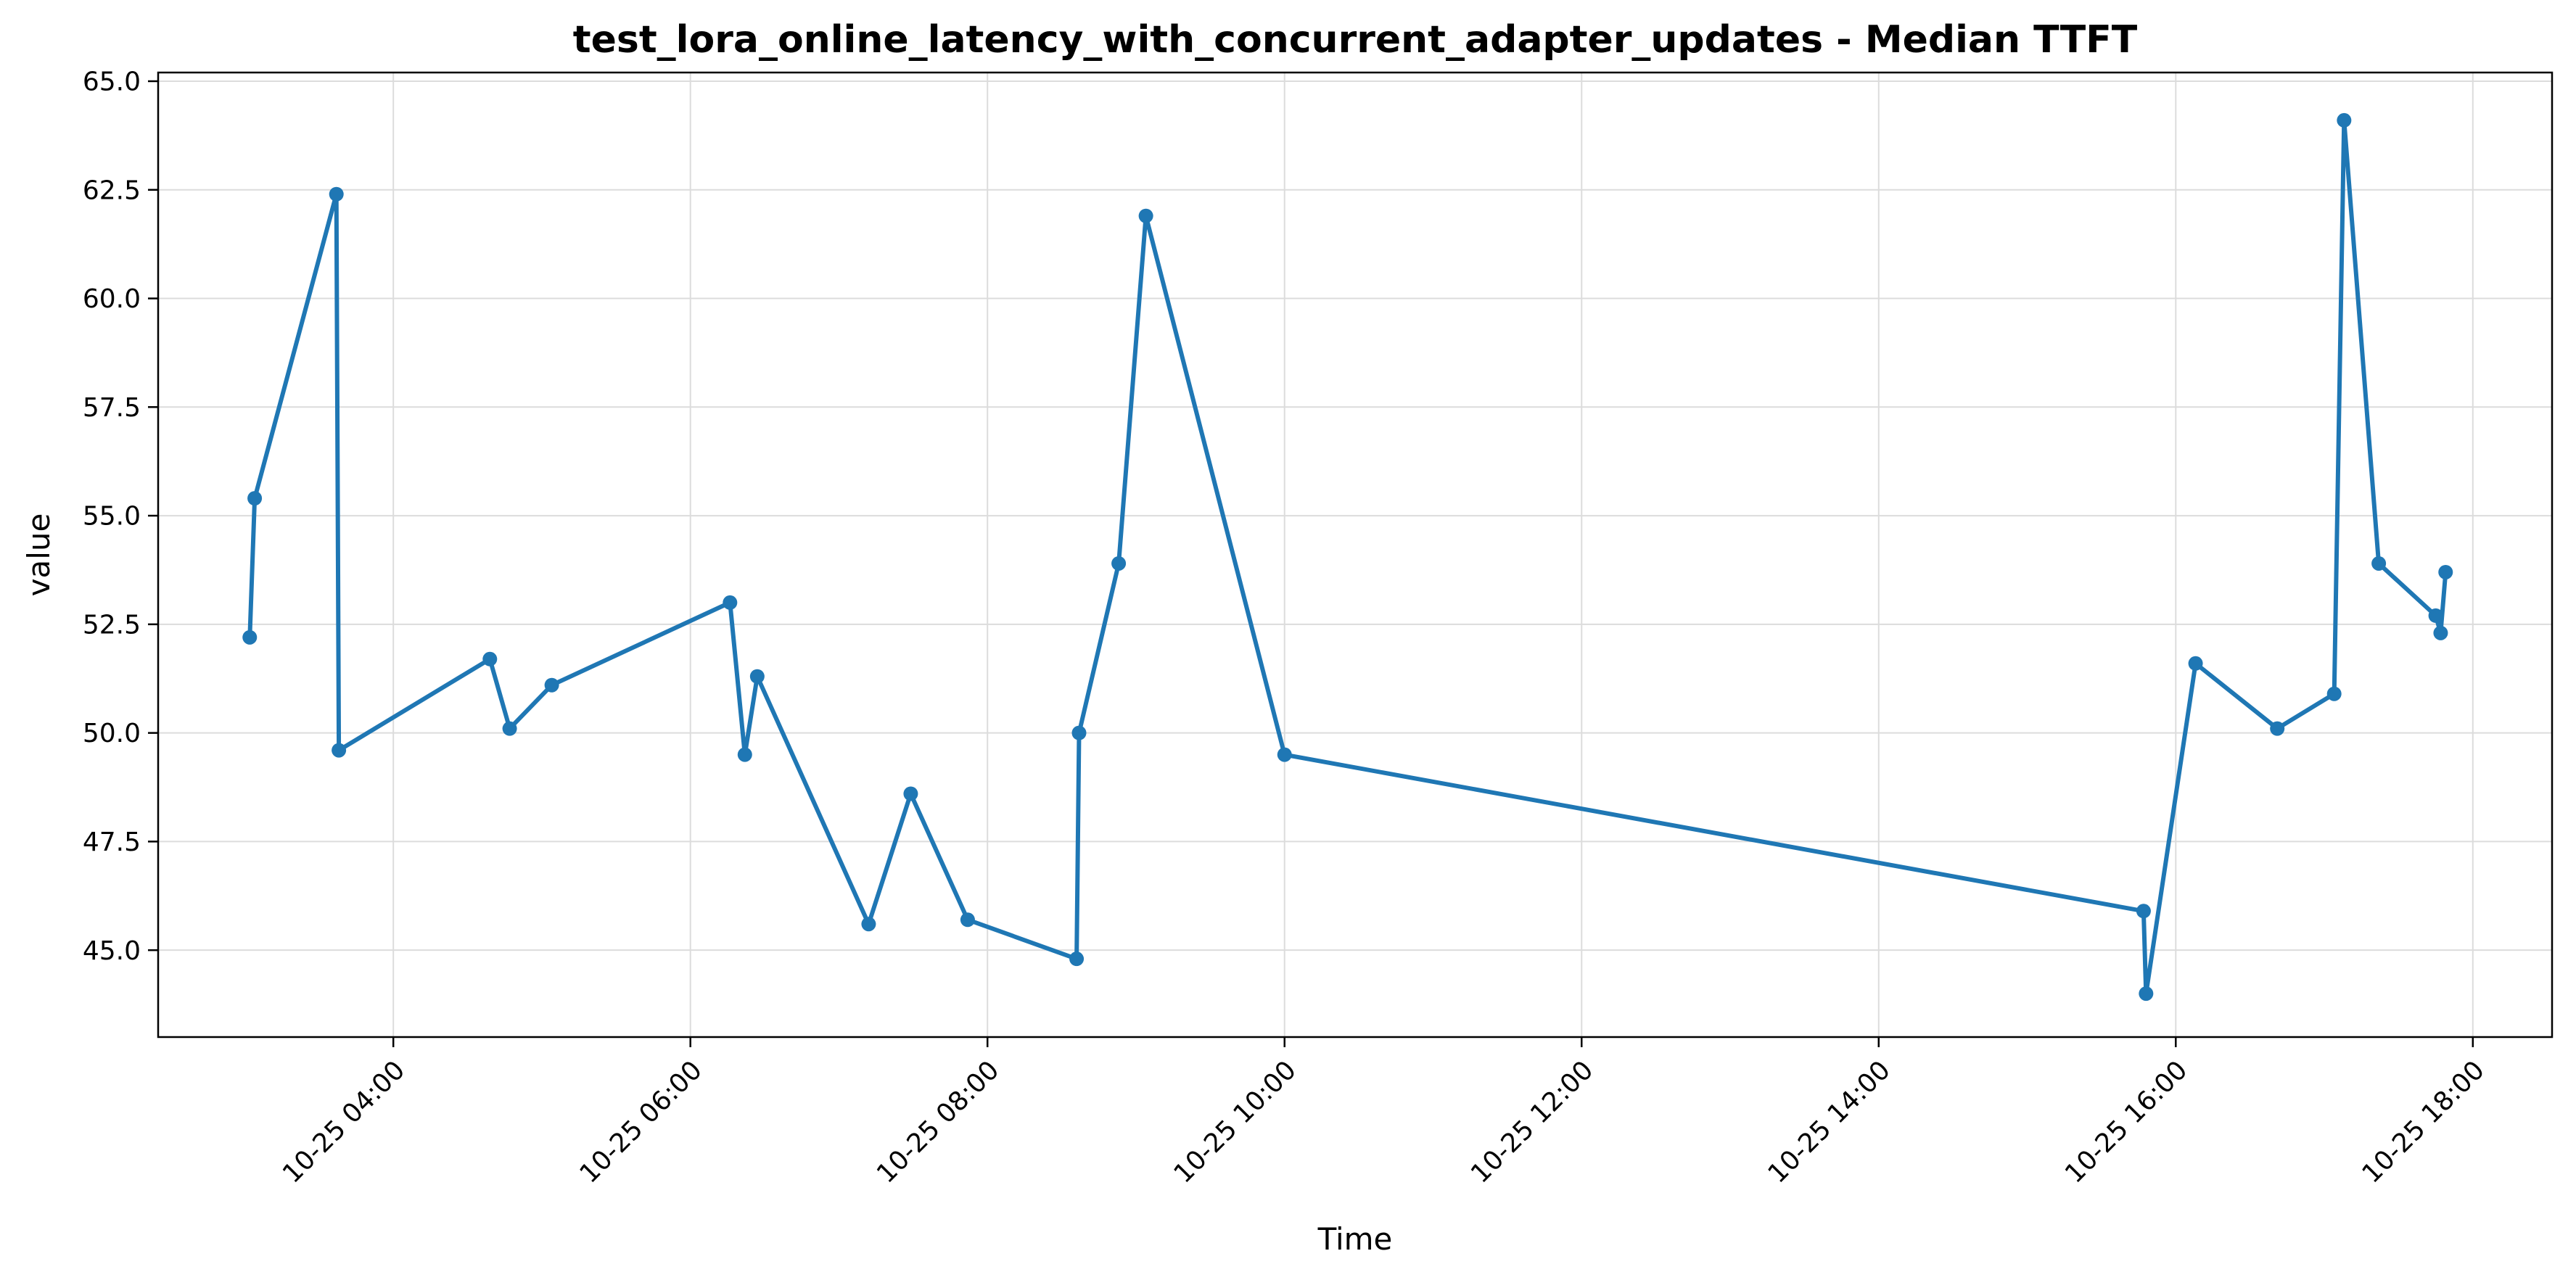 Image resolution: width=2576 pixels, height=1280 pixels. What do you see at coordinates (640, 1122) in the screenshot?
I see `x-tick-label: 10-25 06:00` at bounding box center [640, 1122].